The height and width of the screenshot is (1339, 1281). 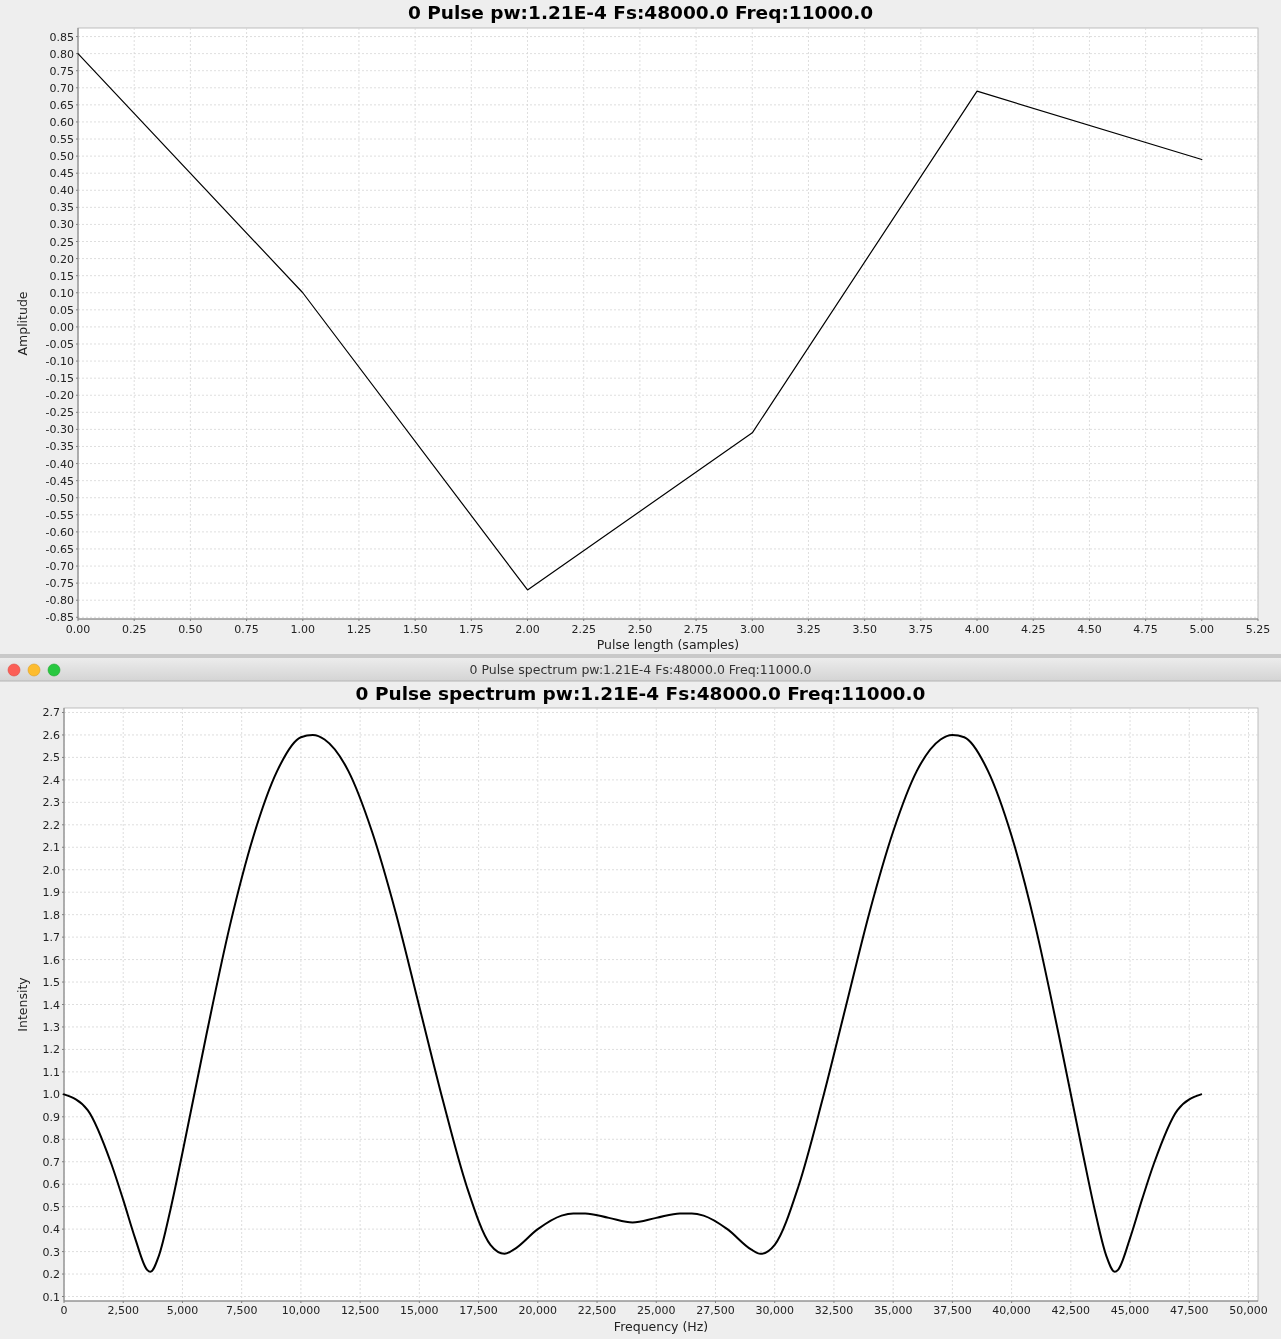 I want to click on y-tick-label: 0.10, so click(x=61, y=293).